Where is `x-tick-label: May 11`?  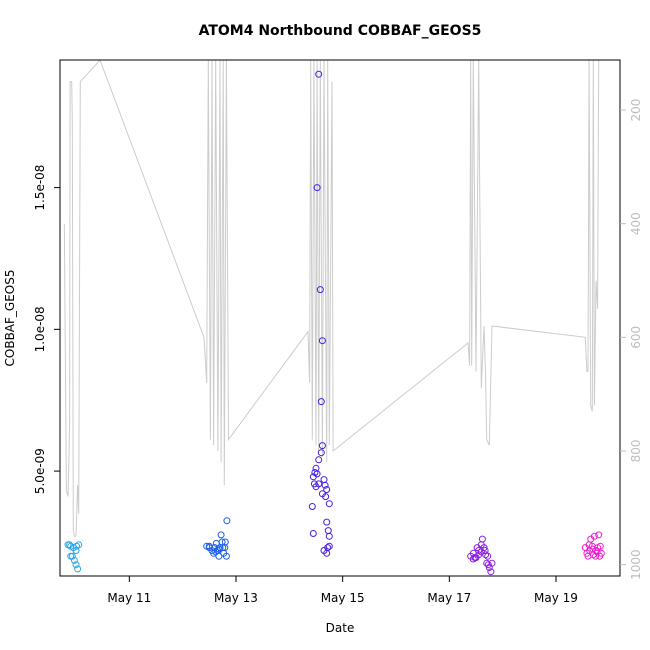
x-tick-label: May 11 is located at coordinates (129, 598).